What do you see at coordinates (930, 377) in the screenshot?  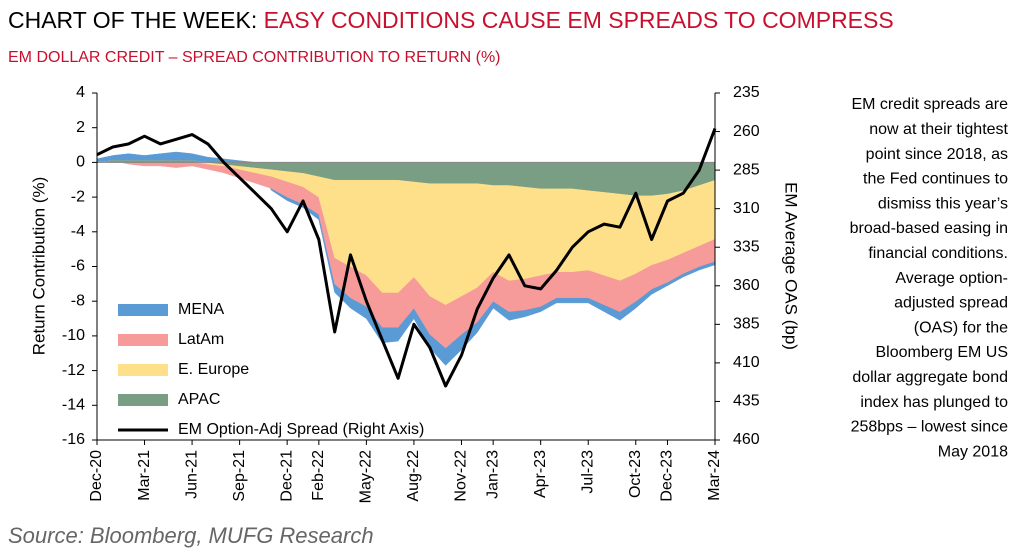 I see `note-line: dollar aggregate bond` at bounding box center [930, 377].